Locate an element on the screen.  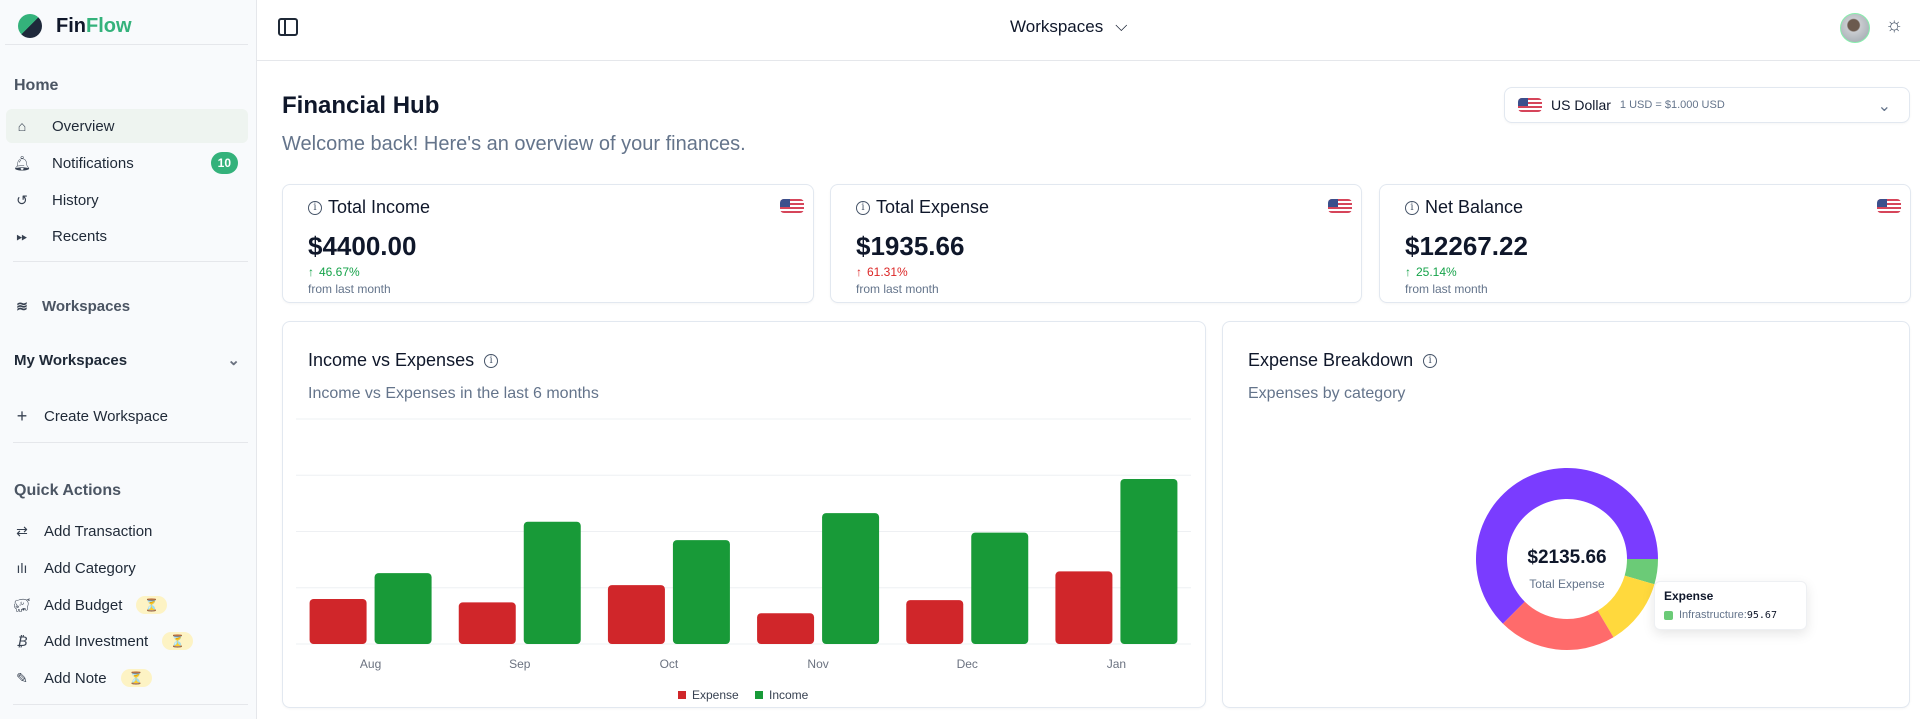
sidebar-item-history: ↺ History is located at coordinates (127, 200).